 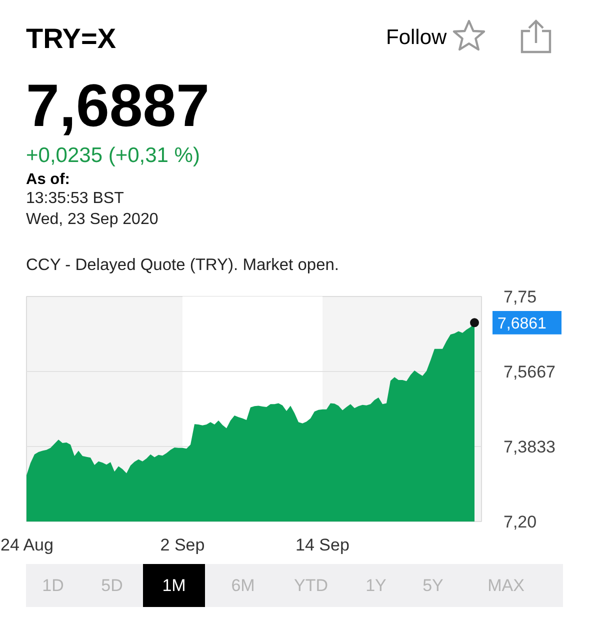 I want to click on text: 13:35:53 BST, so click(x=75, y=198).